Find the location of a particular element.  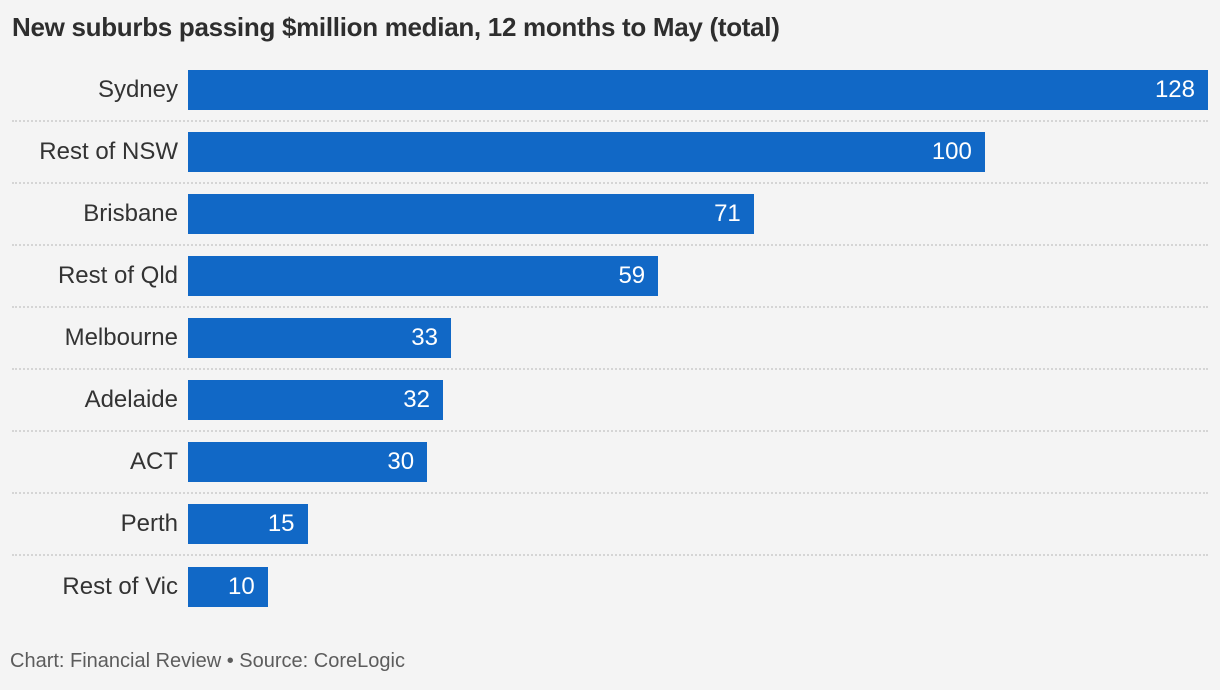

bar-track: 71 is located at coordinates (698, 214).